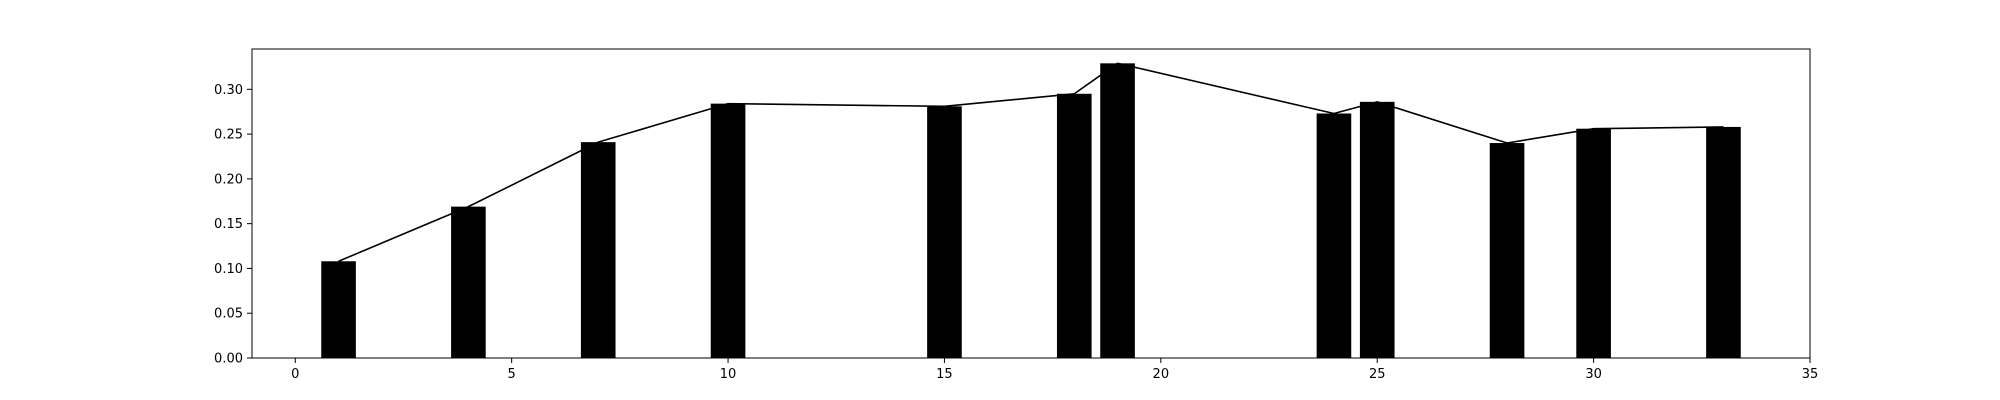 The height and width of the screenshot is (400, 2000). I want to click on y-tick-label: 0.30, so click(228, 90).